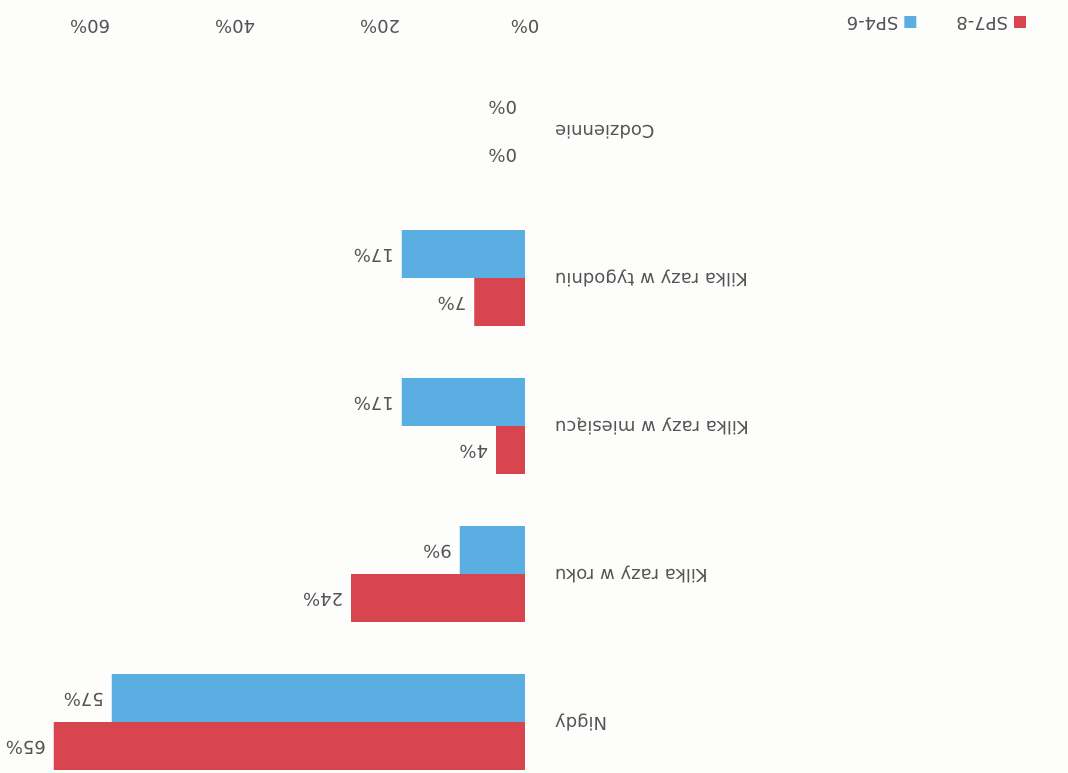 This screenshot has width=1068, height=773. I want to click on x-tick-label: 60%, so click(90, 25).